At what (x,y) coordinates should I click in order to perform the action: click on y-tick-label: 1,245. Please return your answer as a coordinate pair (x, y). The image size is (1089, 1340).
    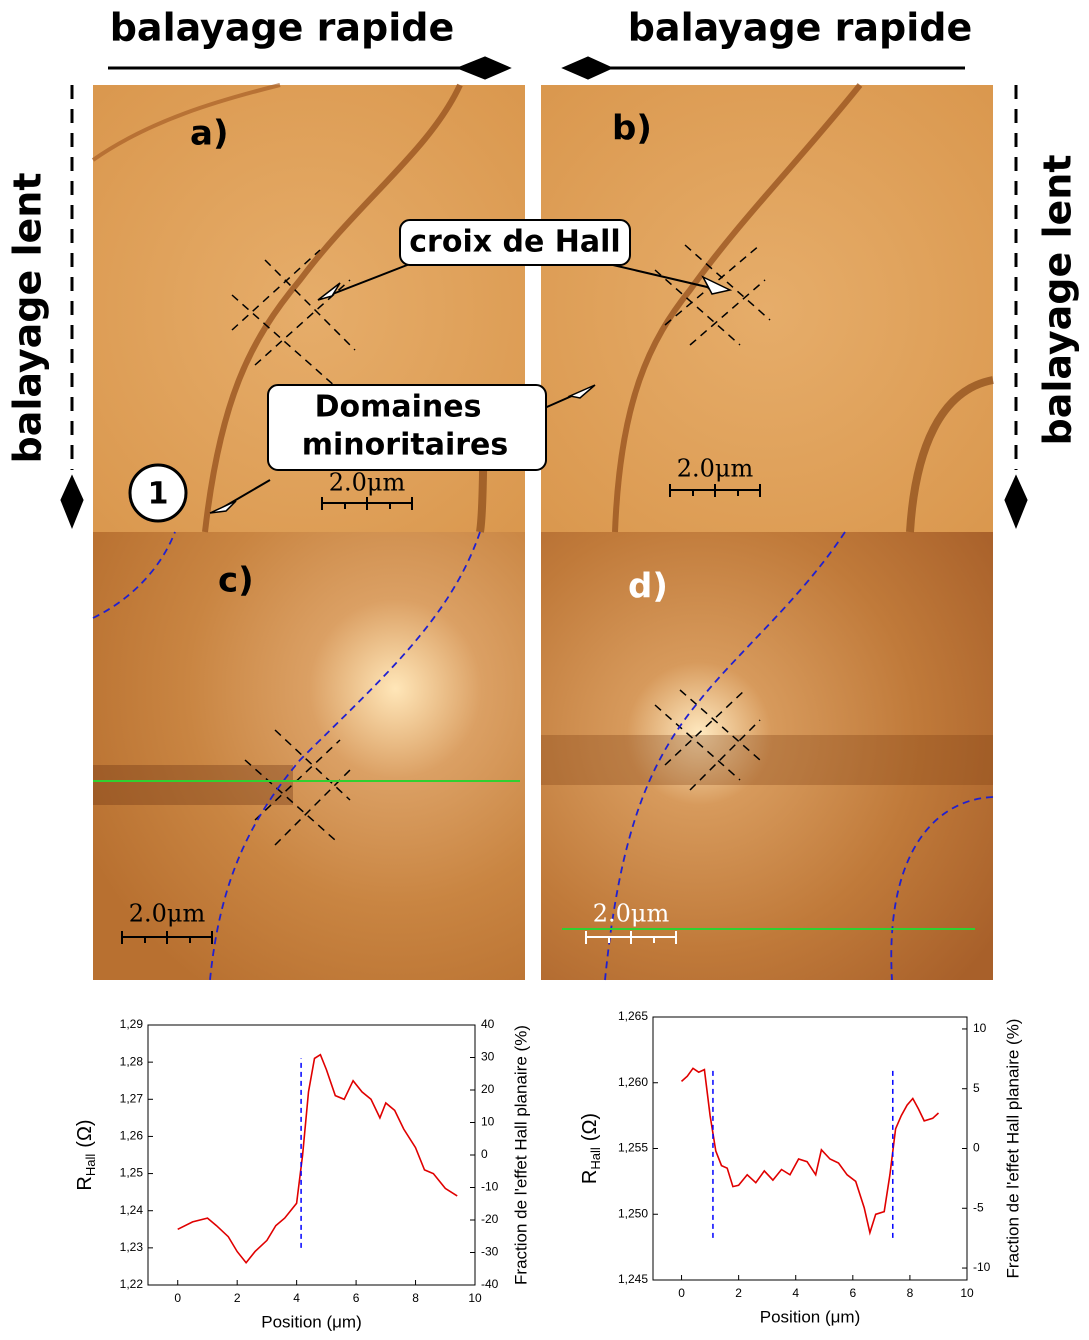
    Looking at the image, I should click on (633, 1279).